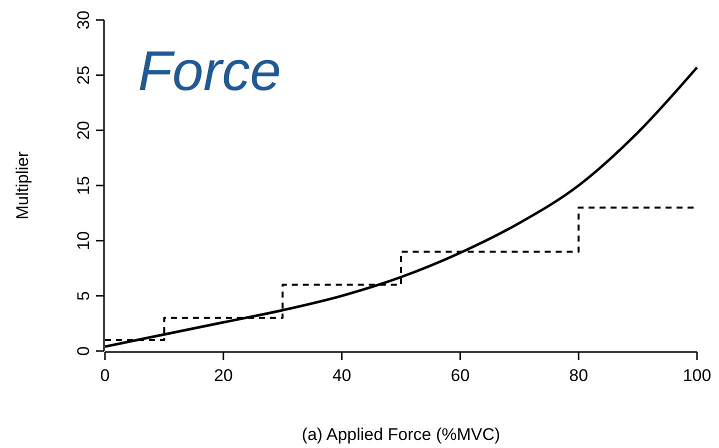  What do you see at coordinates (83, 130) in the screenshot?
I see `y-tick-label: 20` at bounding box center [83, 130].